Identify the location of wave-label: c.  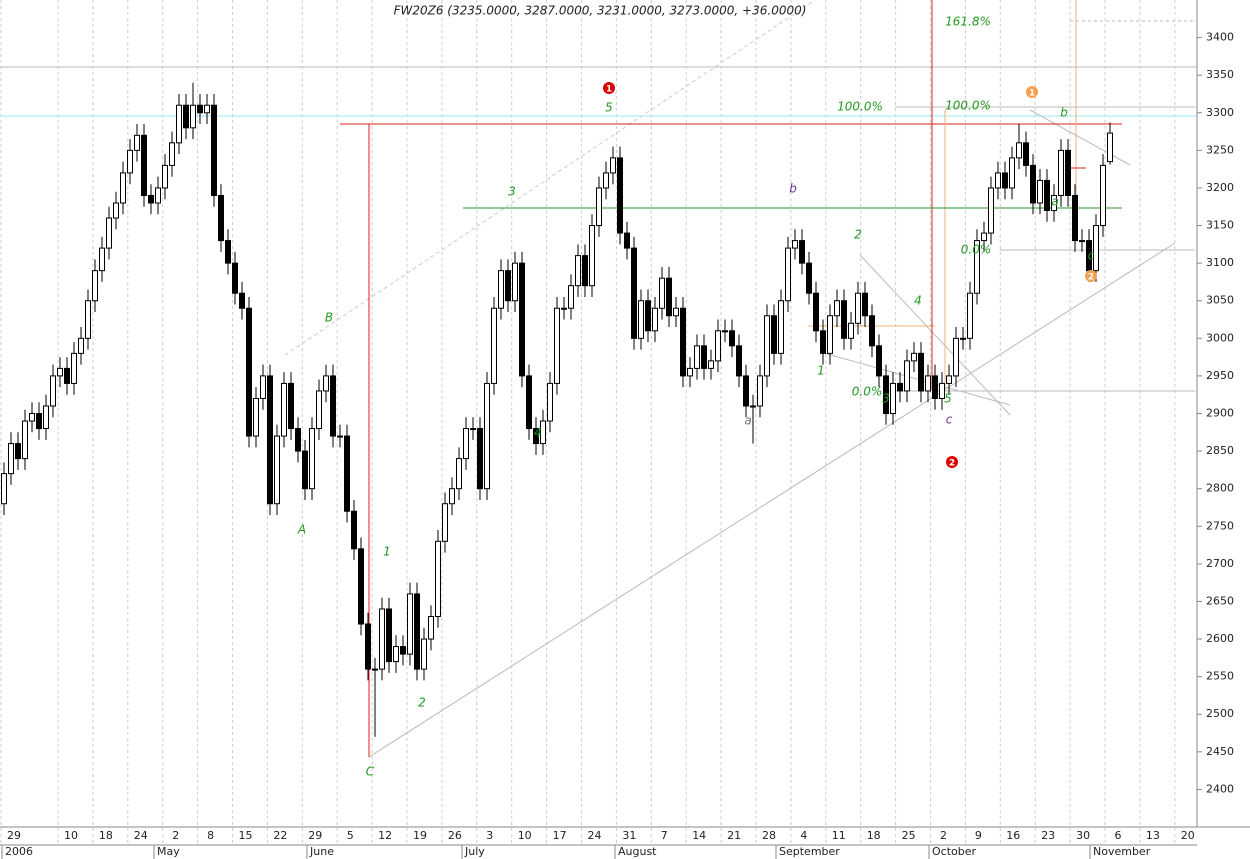
(1091, 256).